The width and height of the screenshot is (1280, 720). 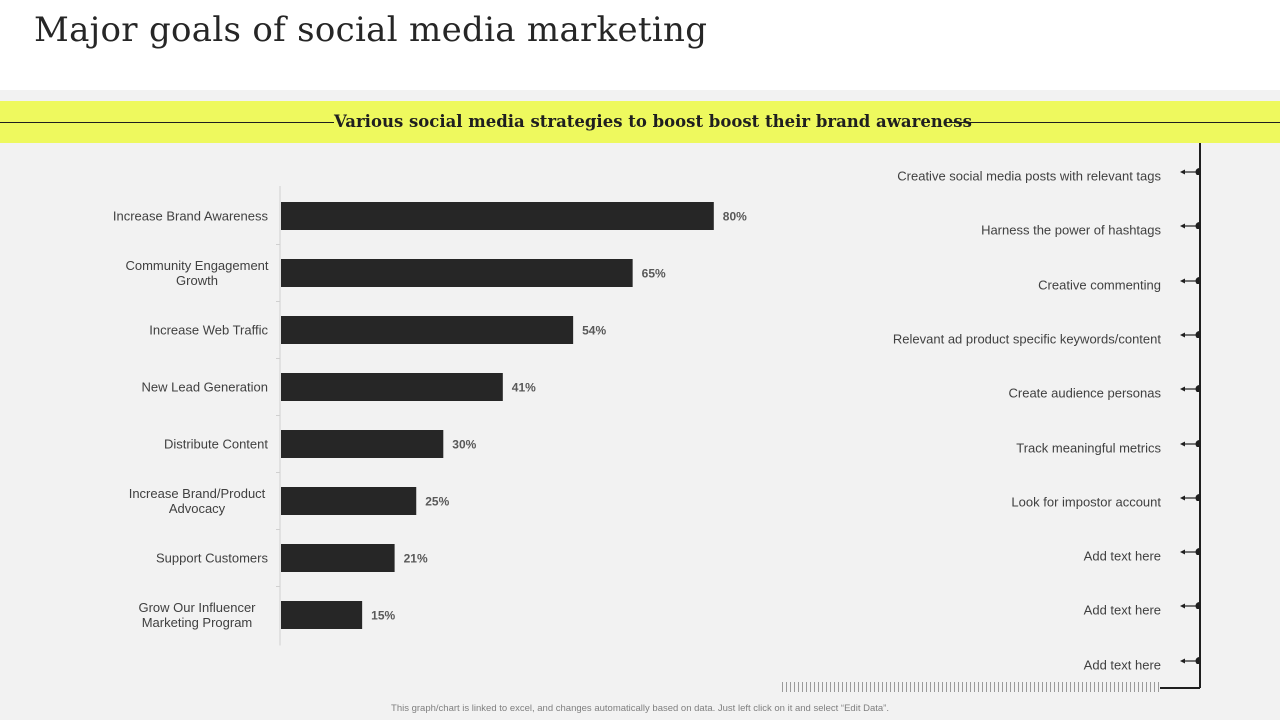 What do you see at coordinates (212, 558) in the screenshot?
I see `category-label: Support Customers` at bounding box center [212, 558].